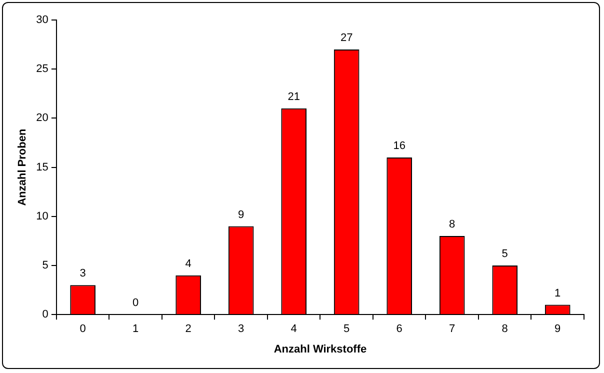 The height and width of the screenshot is (373, 604). I want to click on y-tick-label: 20, so click(42, 118).